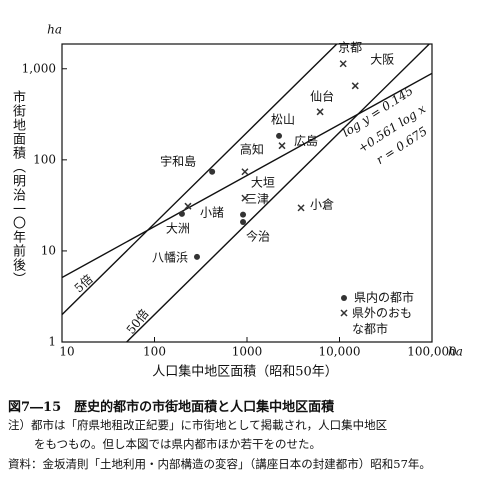 The height and width of the screenshot is (480, 498). I want to click on x-tick-label: 100, so click(154, 352).